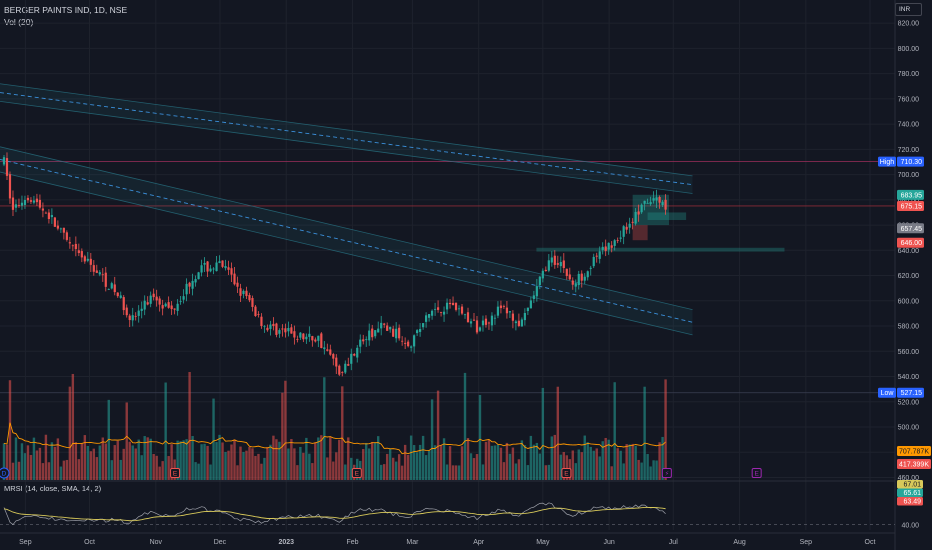 Image resolution: width=932 pixels, height=550 pixels. Describe the element at coordinates (667, 216) in the screenshot. I see `position-zone` at that location.